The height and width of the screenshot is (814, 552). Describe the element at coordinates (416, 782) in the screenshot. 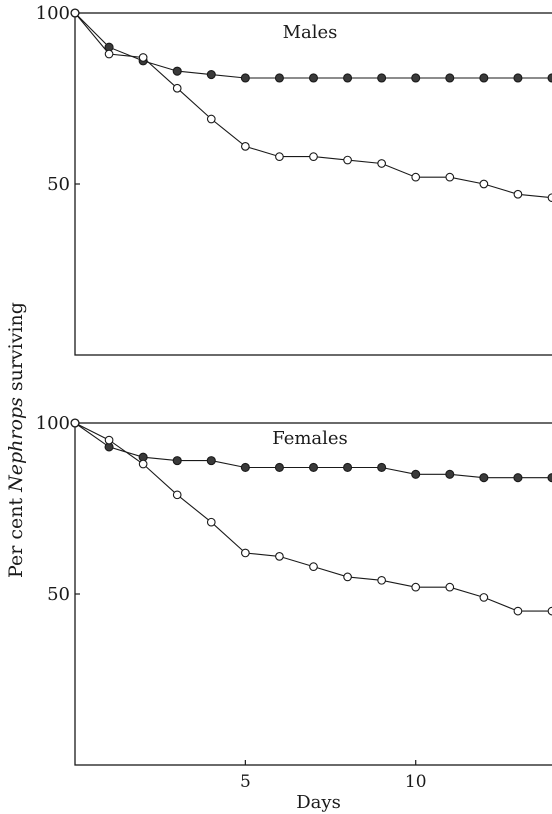

I see `x-tick-label: 10` at that location.